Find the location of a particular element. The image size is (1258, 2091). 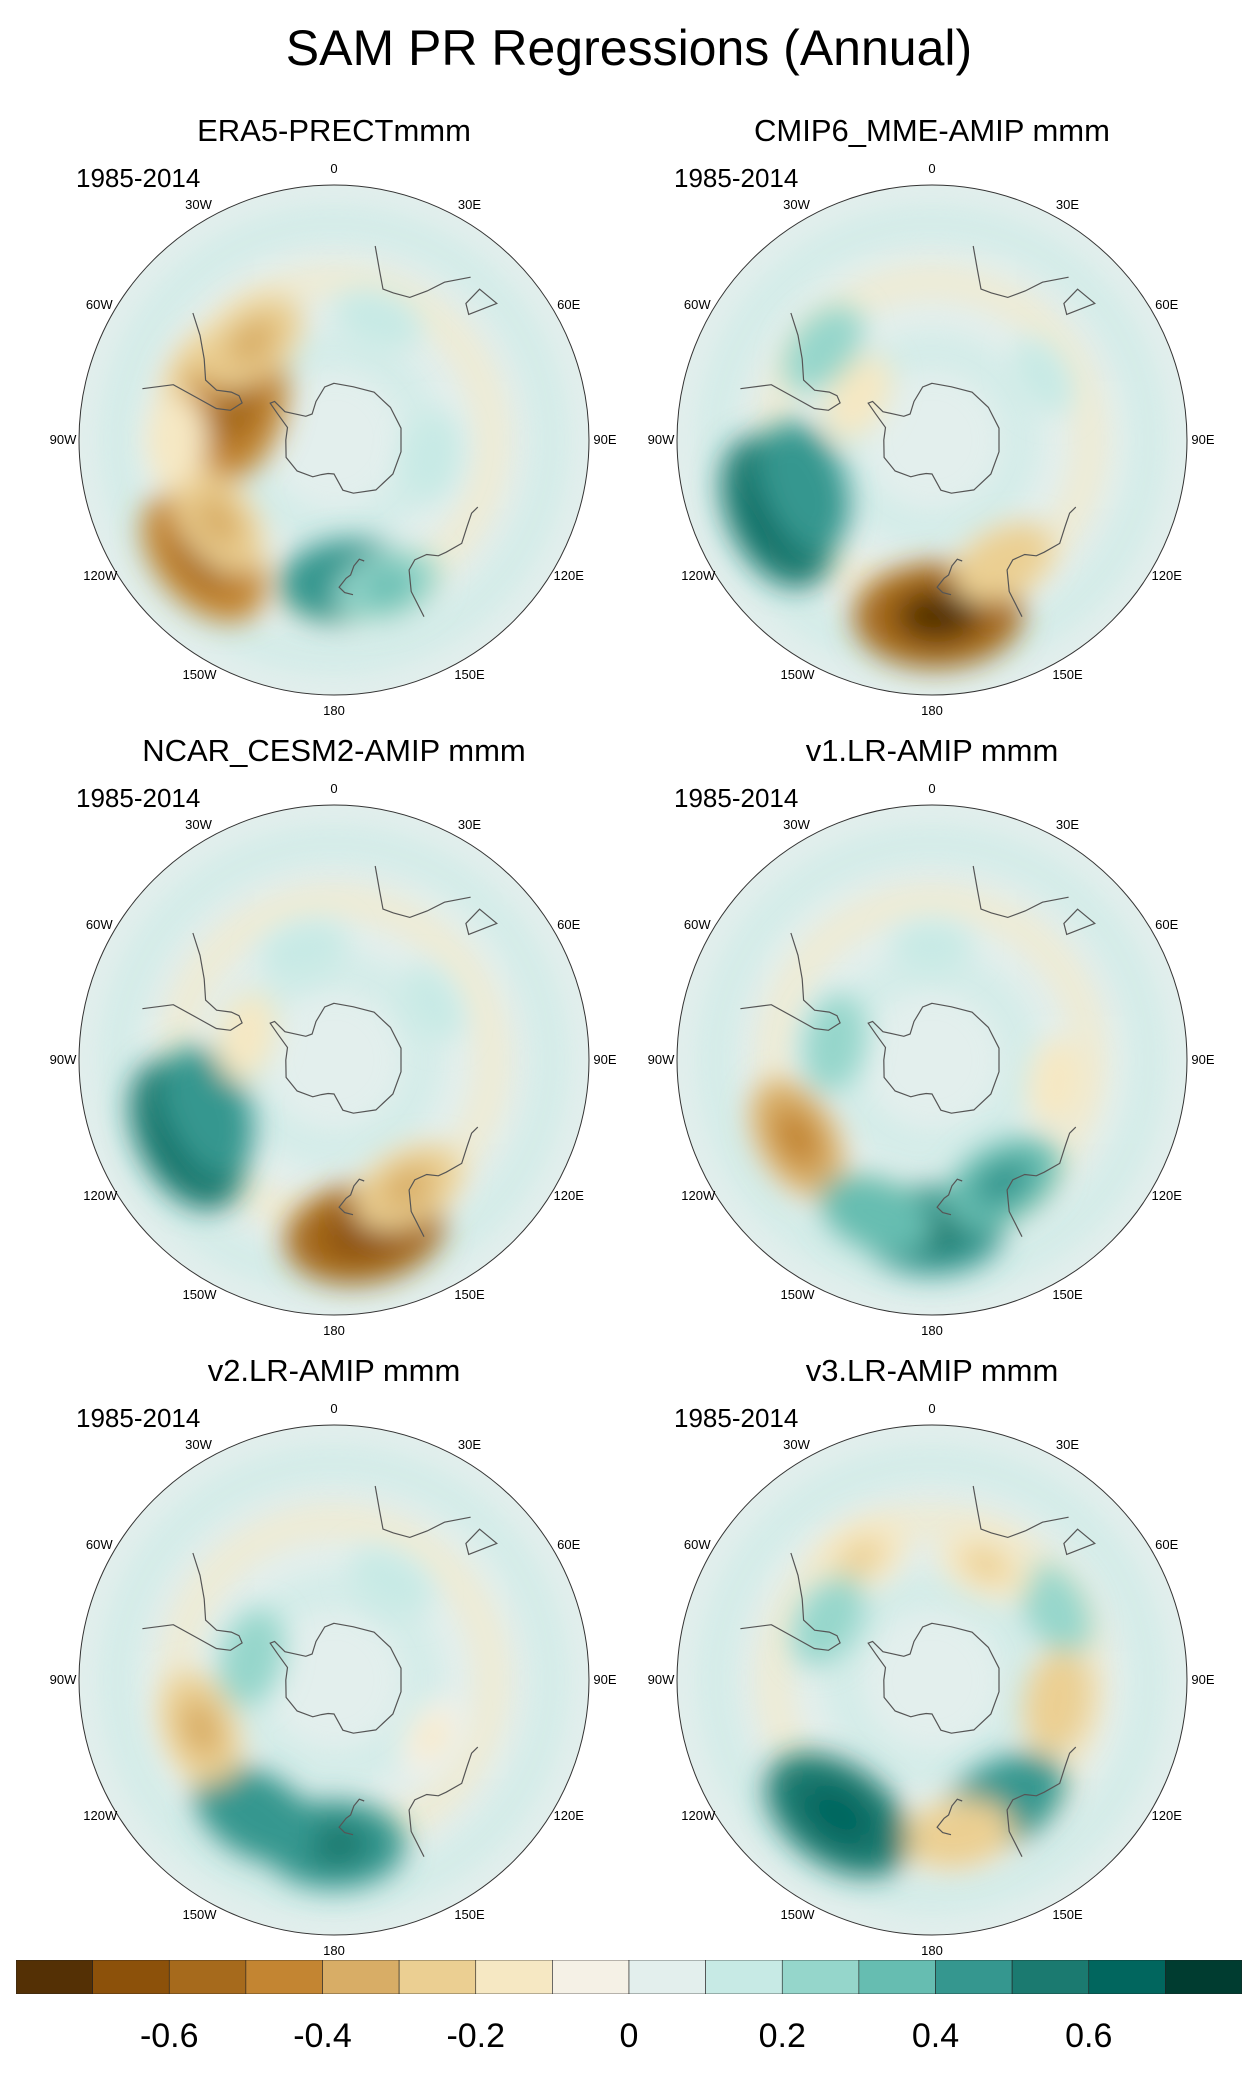

panel-title: v3.LR-AMIP mmm is located at coordinates (932, 1370).